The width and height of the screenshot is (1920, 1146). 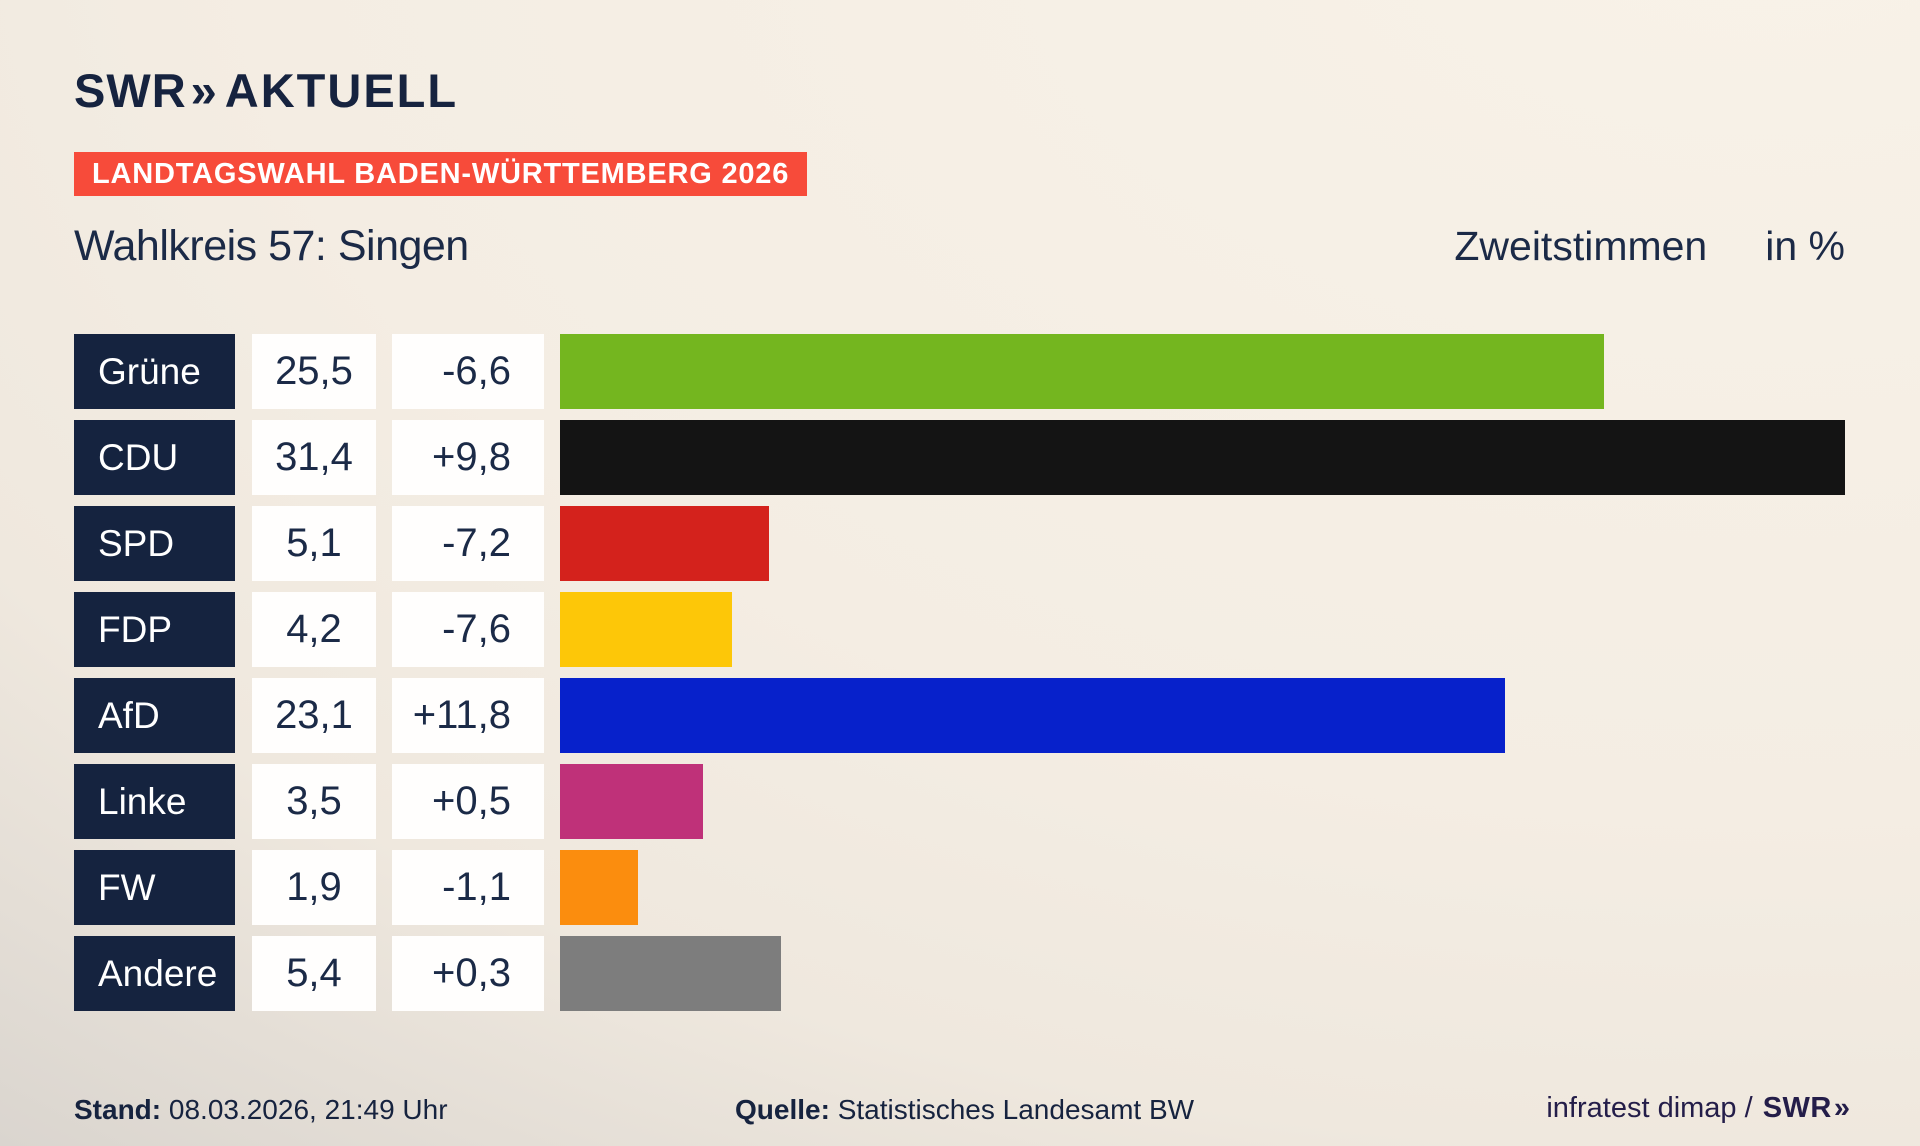 I want to click on change-value: +0,3, so click(x=468, y=973).